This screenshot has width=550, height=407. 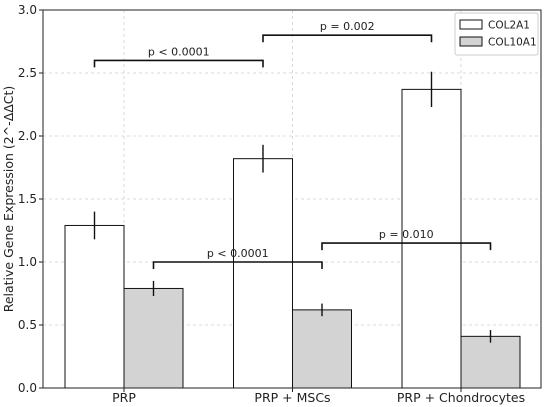 What do you see at coordinates (27, 10) in the screenshot?
I see `y-tick-label: 3.0` at bounding box center [27, 10].